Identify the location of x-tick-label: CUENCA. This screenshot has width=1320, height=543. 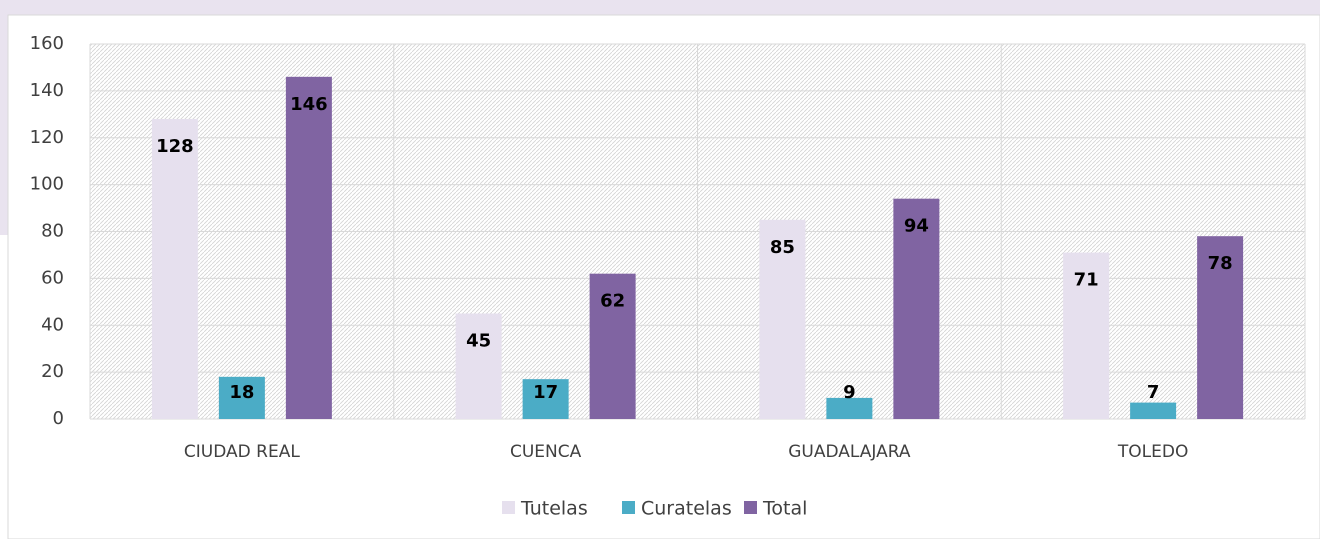
(546, 452).